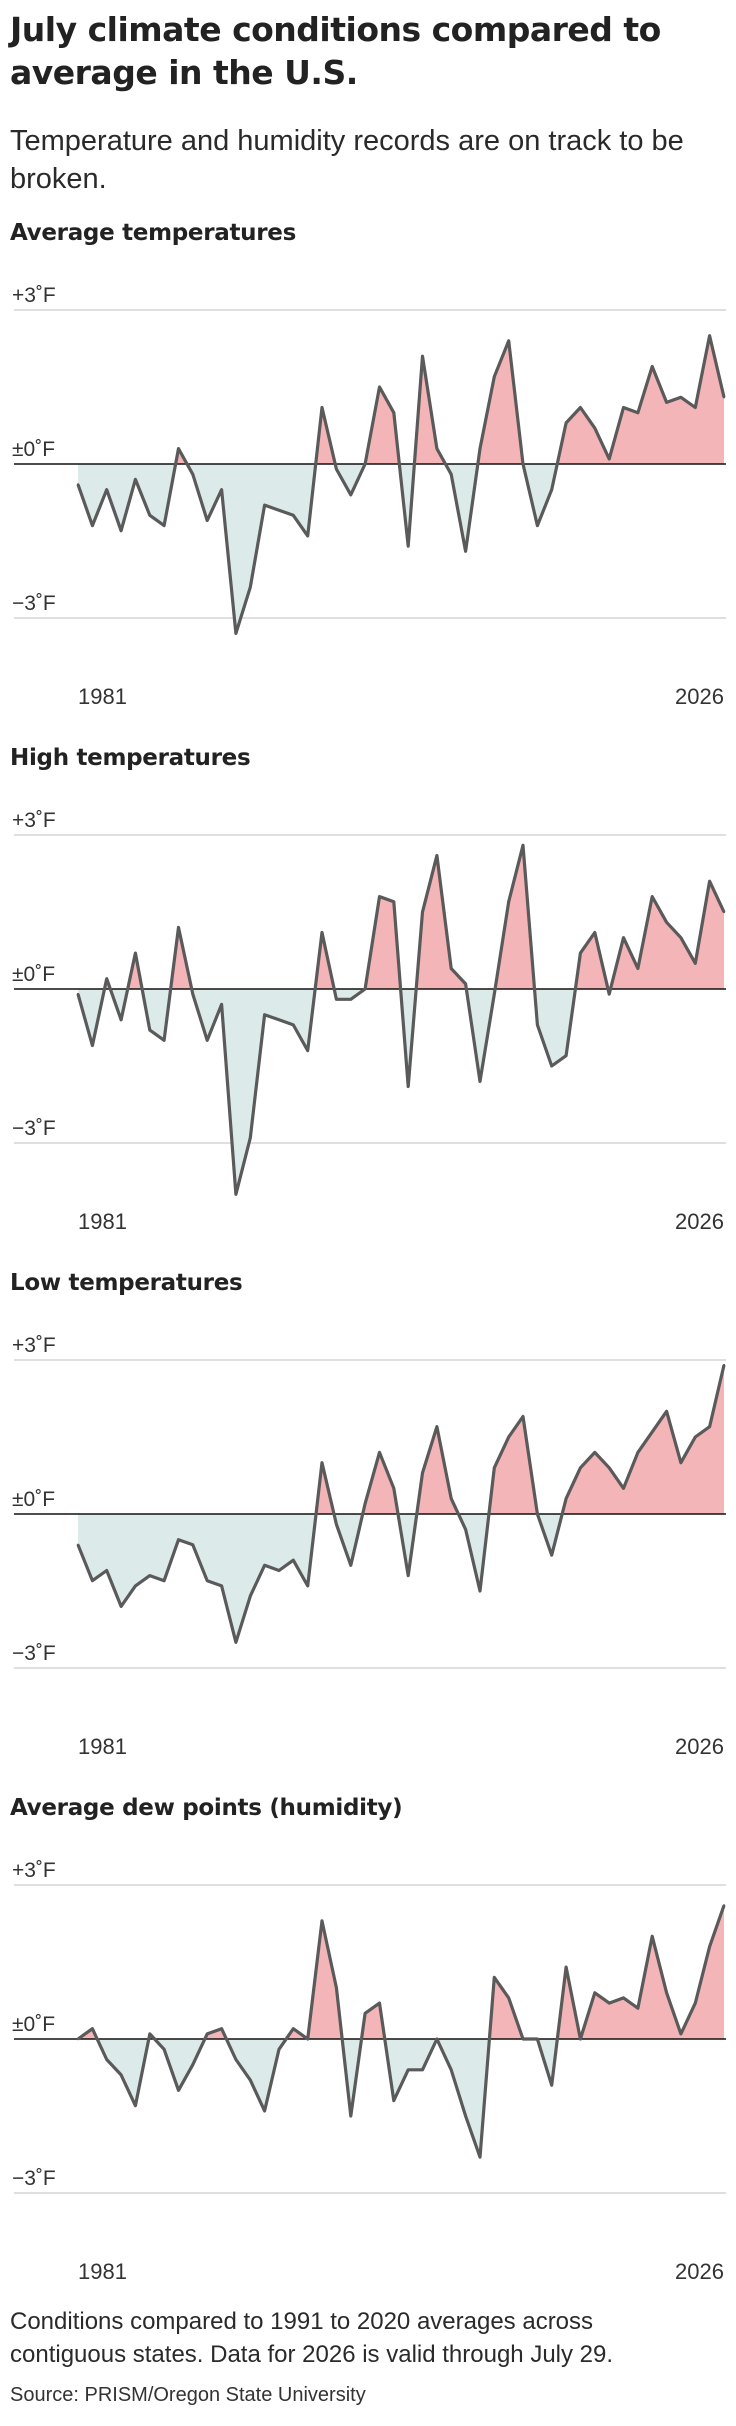  What do you see at coordinates (207, 2034) in the screenshot?
I see `data-point-1990` at bounding box center [207, 2034].